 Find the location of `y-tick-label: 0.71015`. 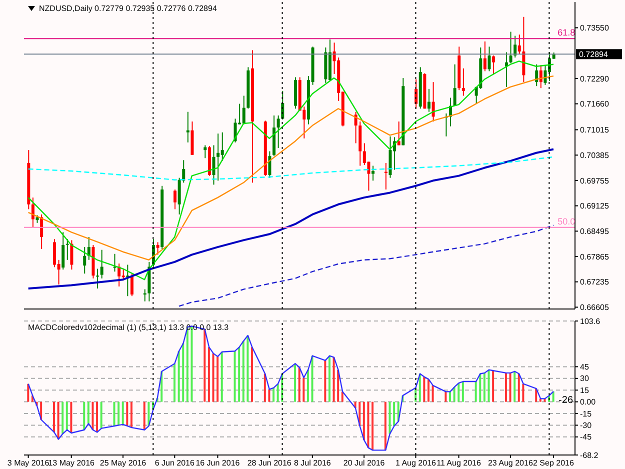

y-tick-label: 0.71015 is located at coordinates (595, 130).